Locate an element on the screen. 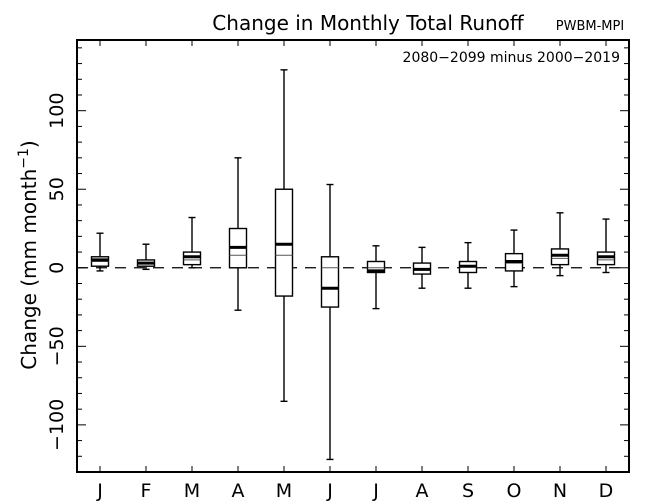 Image resolution: width=653 pixels, height=502 pixels. y-axis-label-exponent: −1 is located at coordinates (24, 158).